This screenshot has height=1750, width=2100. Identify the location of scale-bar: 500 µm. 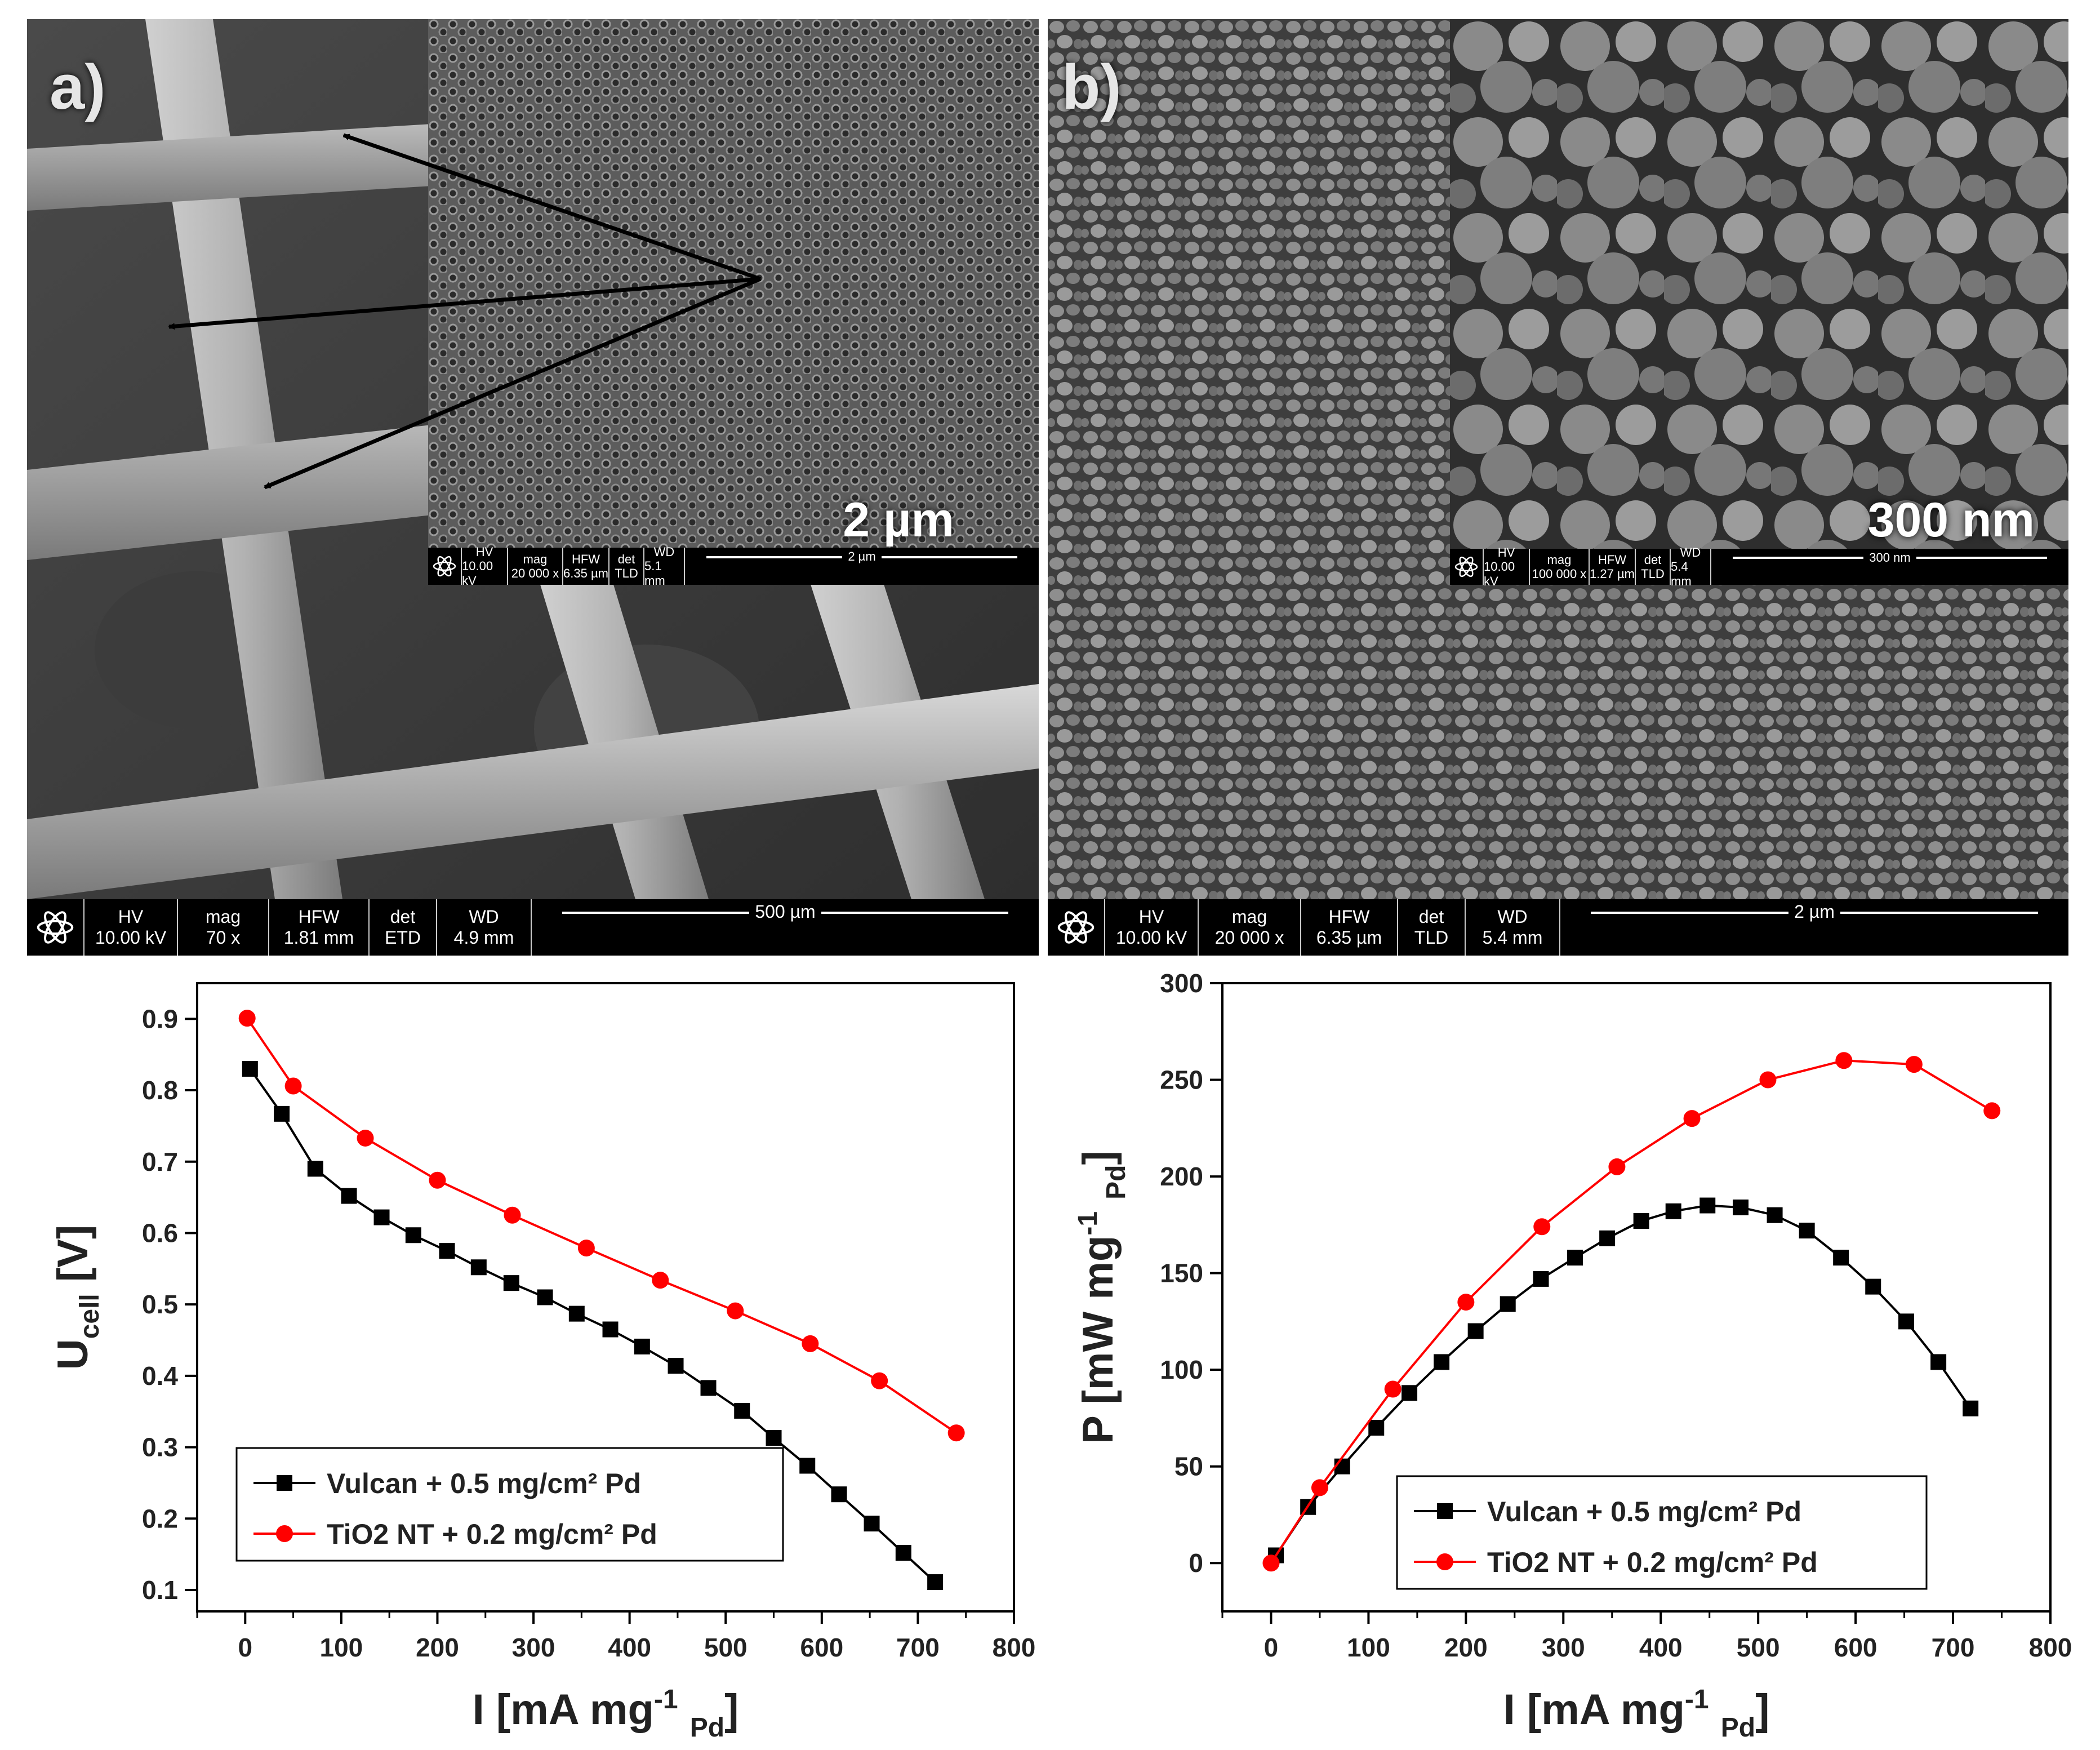
(785, 927).